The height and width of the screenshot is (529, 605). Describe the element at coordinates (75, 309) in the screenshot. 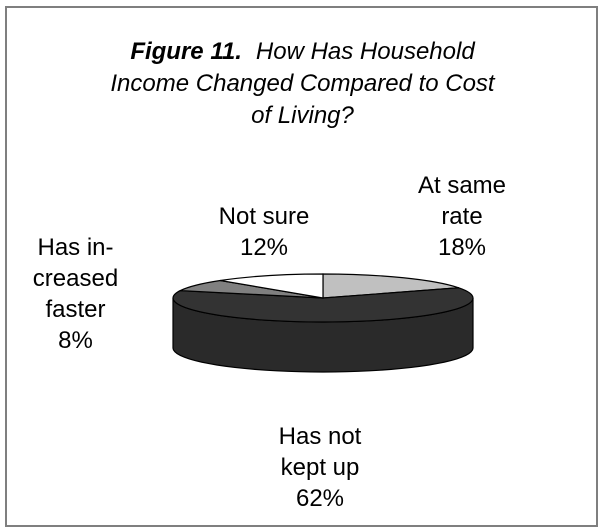

I see `slice-label-has-increased-faster-line-3: faster` at that location.